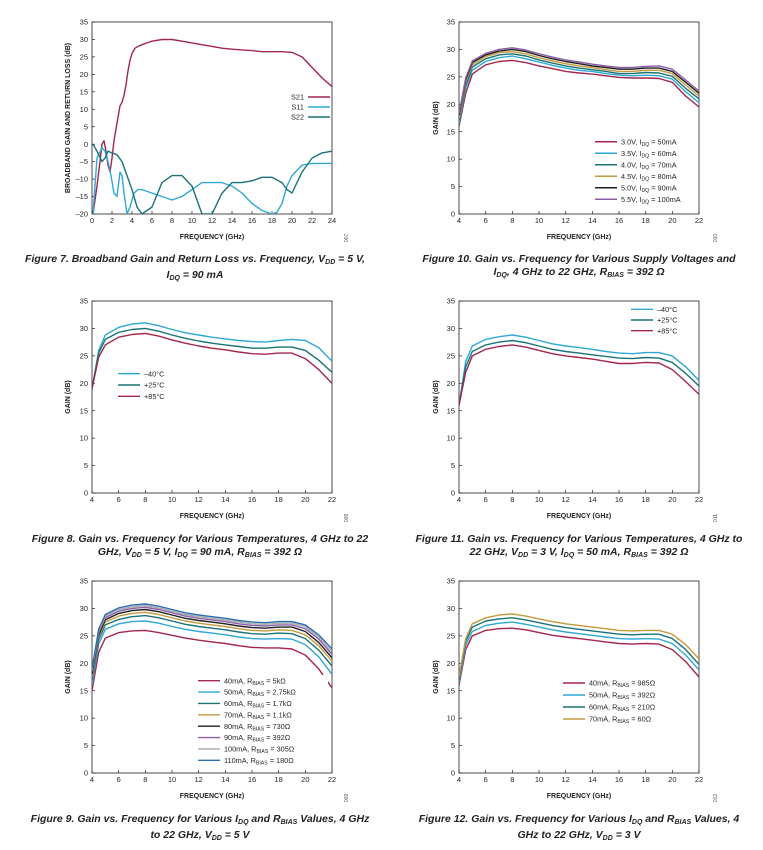 The height and width of the screenshot is (850, 763). What do you see at coordinates (347, 798) in the screenshot?
I see `figure-id: 009` at bounding box center [347, 798].